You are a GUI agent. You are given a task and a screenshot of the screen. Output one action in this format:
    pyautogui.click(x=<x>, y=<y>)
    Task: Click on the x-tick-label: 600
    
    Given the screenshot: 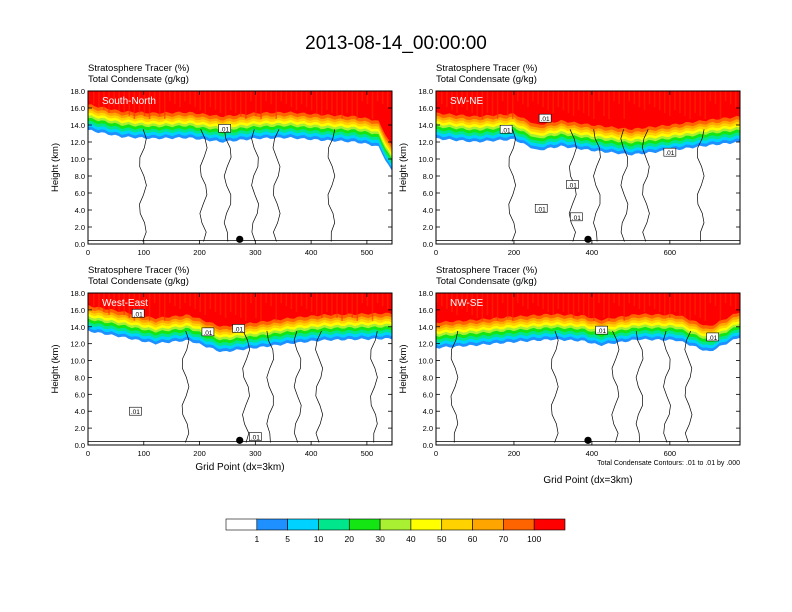 What is the action you would take?
    pyautogui.click(x=670, y=252)
    